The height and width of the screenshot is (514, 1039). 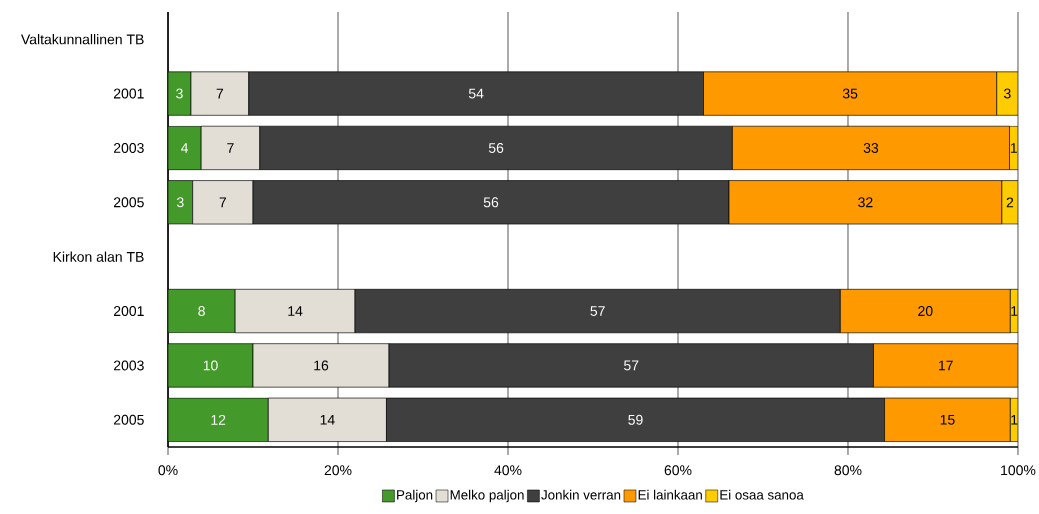 What do you see at coordinates (476, 93) in the screenshot?
I see `data-label: 54` at bounding box center [476, 93].